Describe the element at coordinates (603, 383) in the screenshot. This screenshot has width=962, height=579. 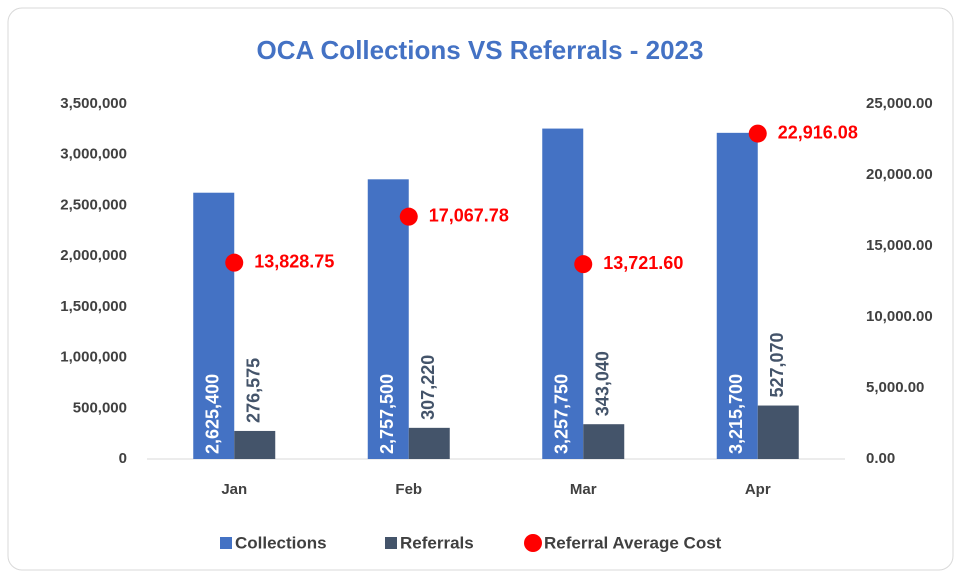
I see `data-label: 343,040` at that location.